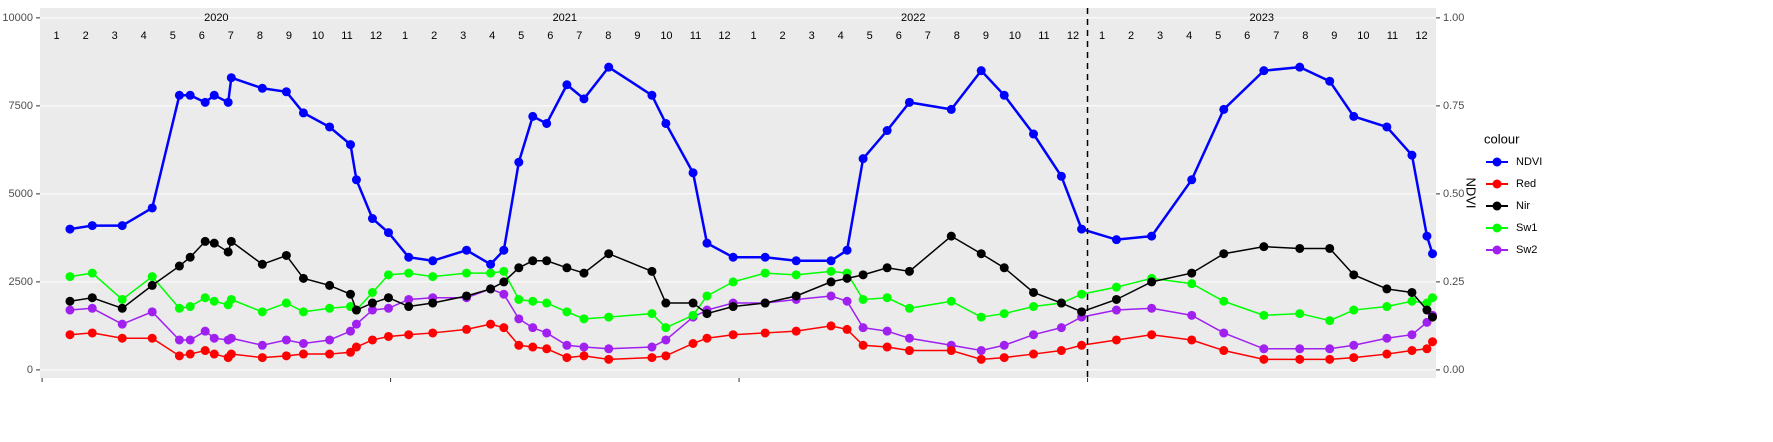 The width and height of the screenshot is (1773, 442). I want to click on legend-key-dot, so click(1497, 184).